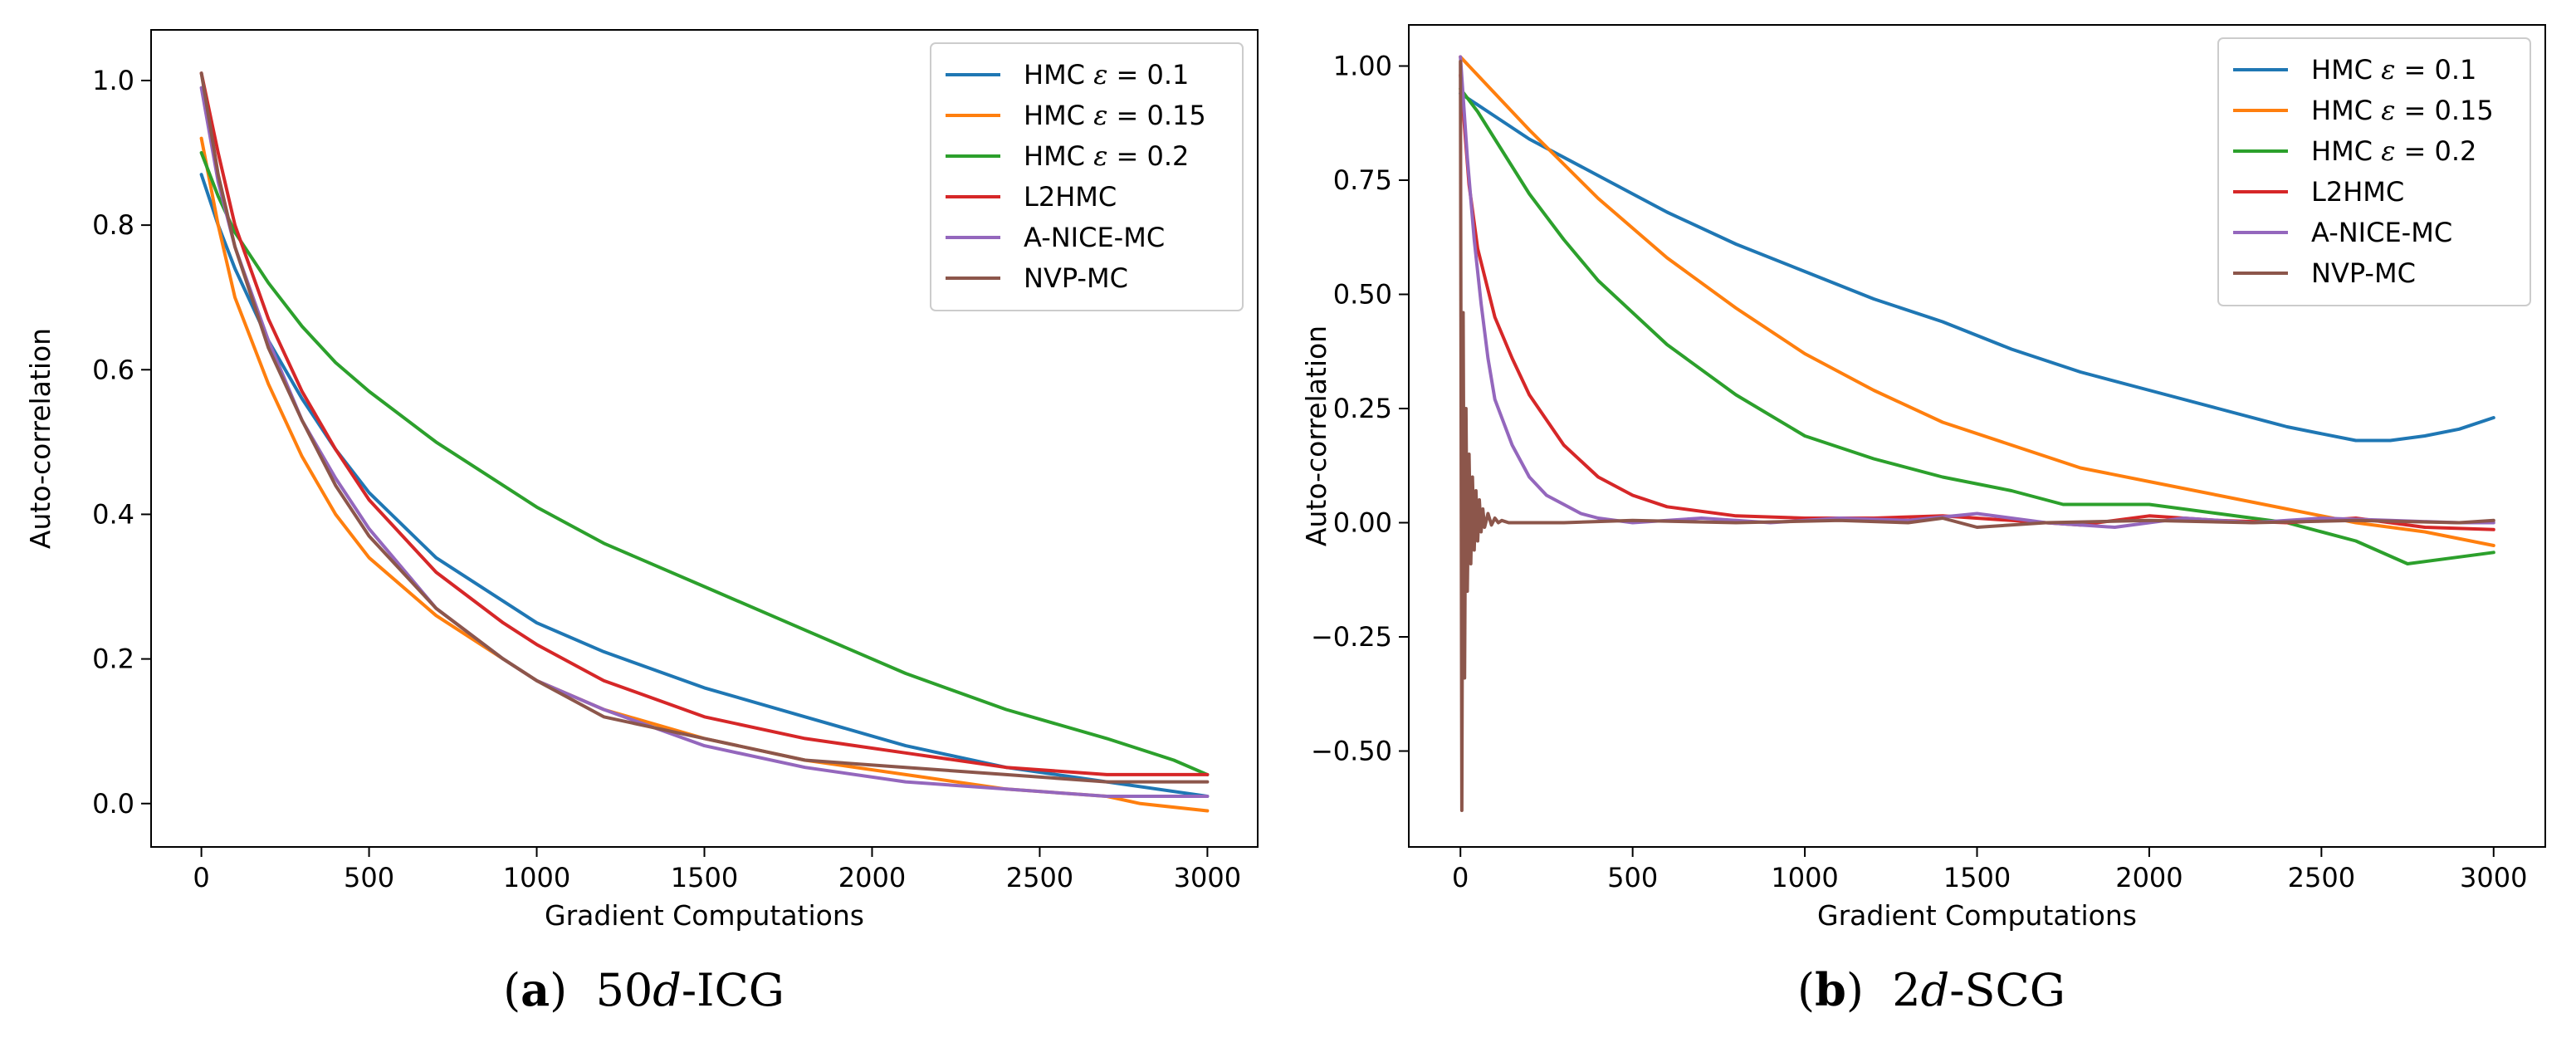  What do you see at coordinates (1106, 75) in the screenshot?
I see `legend-label-a-0: HMC ε = 0.1` at bounding box center [1106, 75].